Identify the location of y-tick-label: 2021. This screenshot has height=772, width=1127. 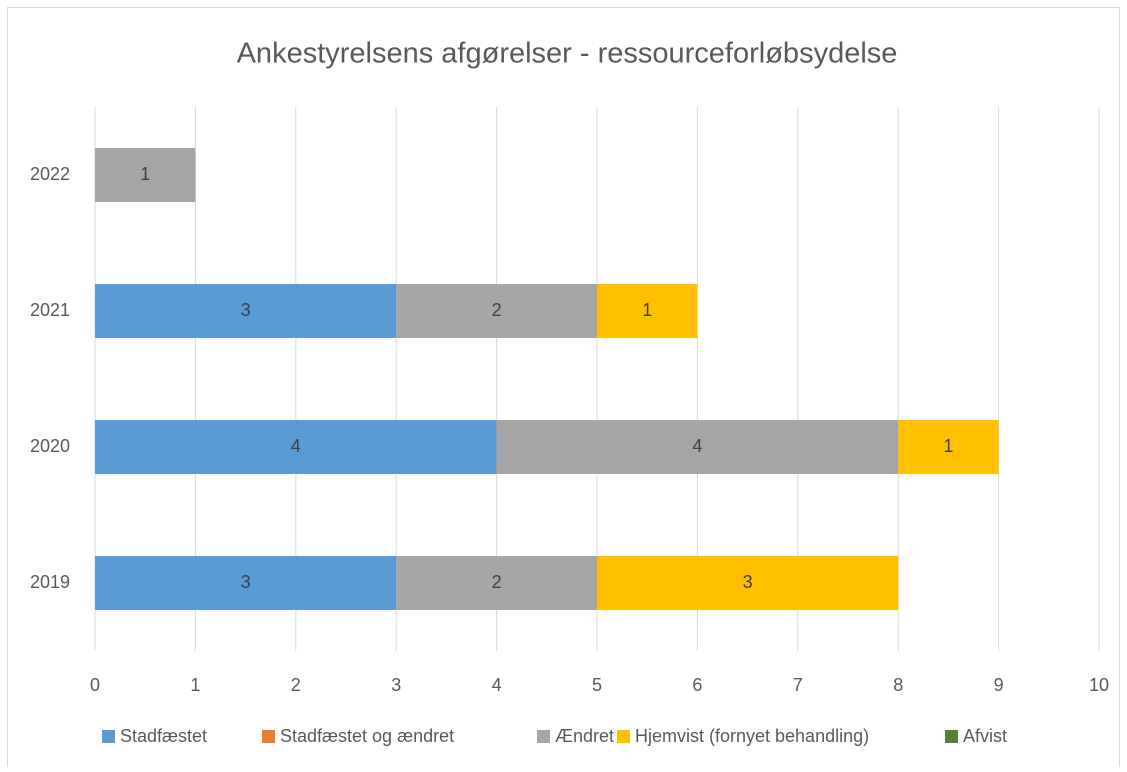
(50, 310).